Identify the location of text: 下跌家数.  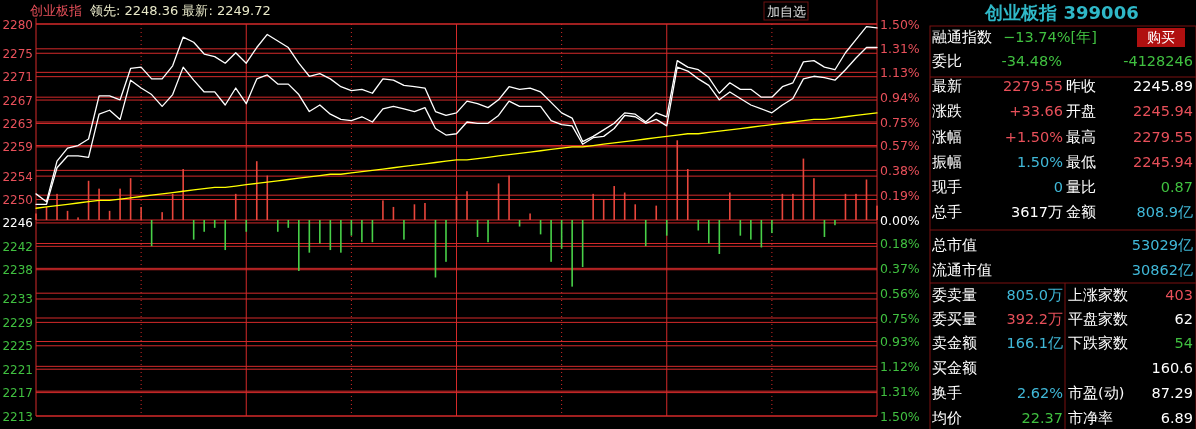
(1098, 343).